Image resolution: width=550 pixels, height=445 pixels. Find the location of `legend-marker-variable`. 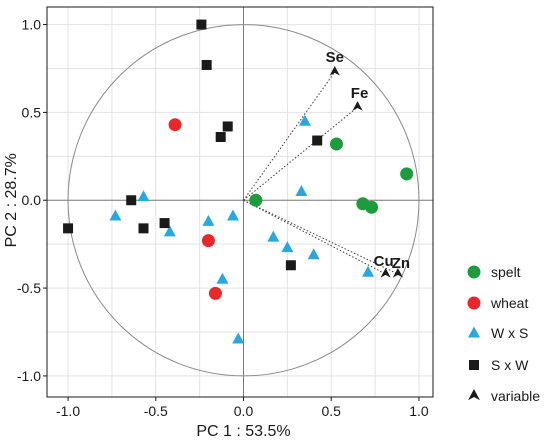

legend-marker-variable is located at coordinates (474, 395).